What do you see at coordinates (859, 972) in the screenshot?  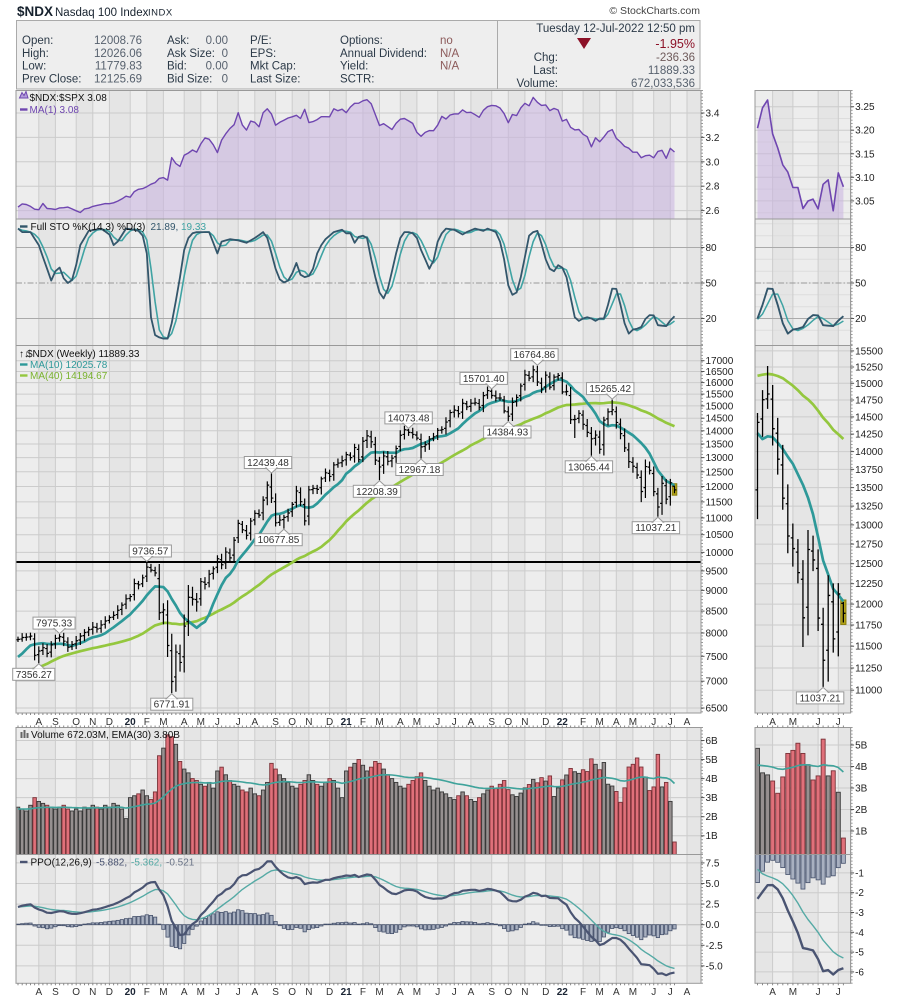 I see `svg-text: -6` at bounding box center [859, 972].